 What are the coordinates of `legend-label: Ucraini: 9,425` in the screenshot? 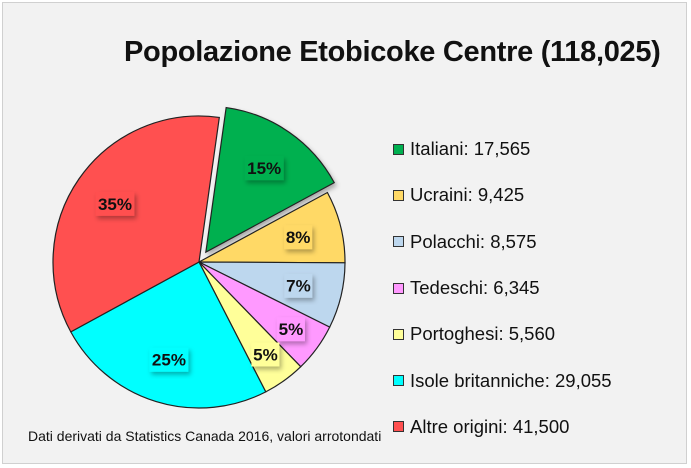 It's located at (467, 195).